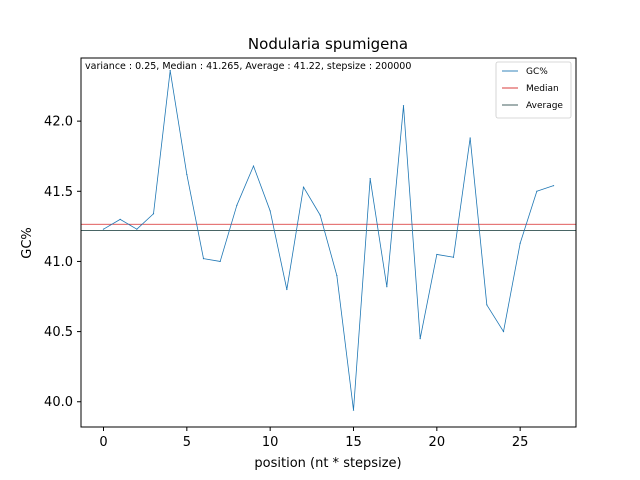 This screenshot has width=640, height=480. I want to click on x-tick-label: 15, so click(353, 442).